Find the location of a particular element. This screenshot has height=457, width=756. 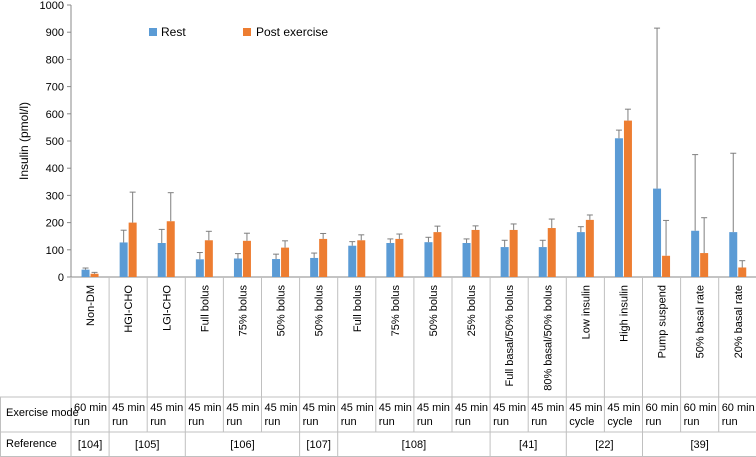

reference-cell: [106] is located at coordinates (242, 445).